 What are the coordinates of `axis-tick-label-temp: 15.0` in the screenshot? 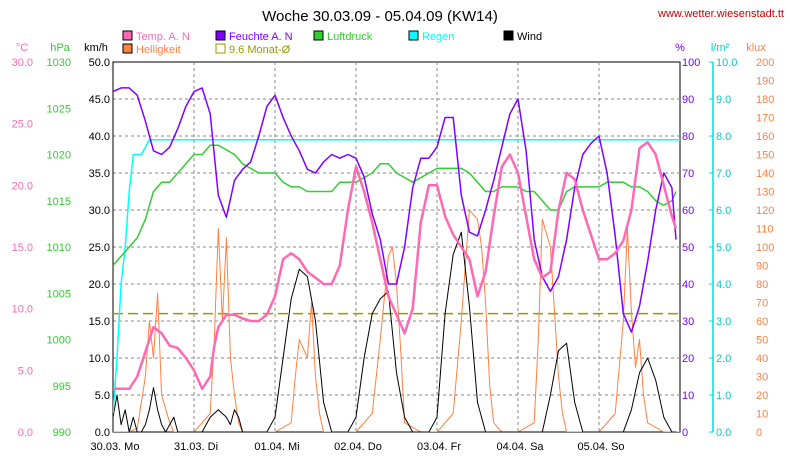 It's located at (22, 248).